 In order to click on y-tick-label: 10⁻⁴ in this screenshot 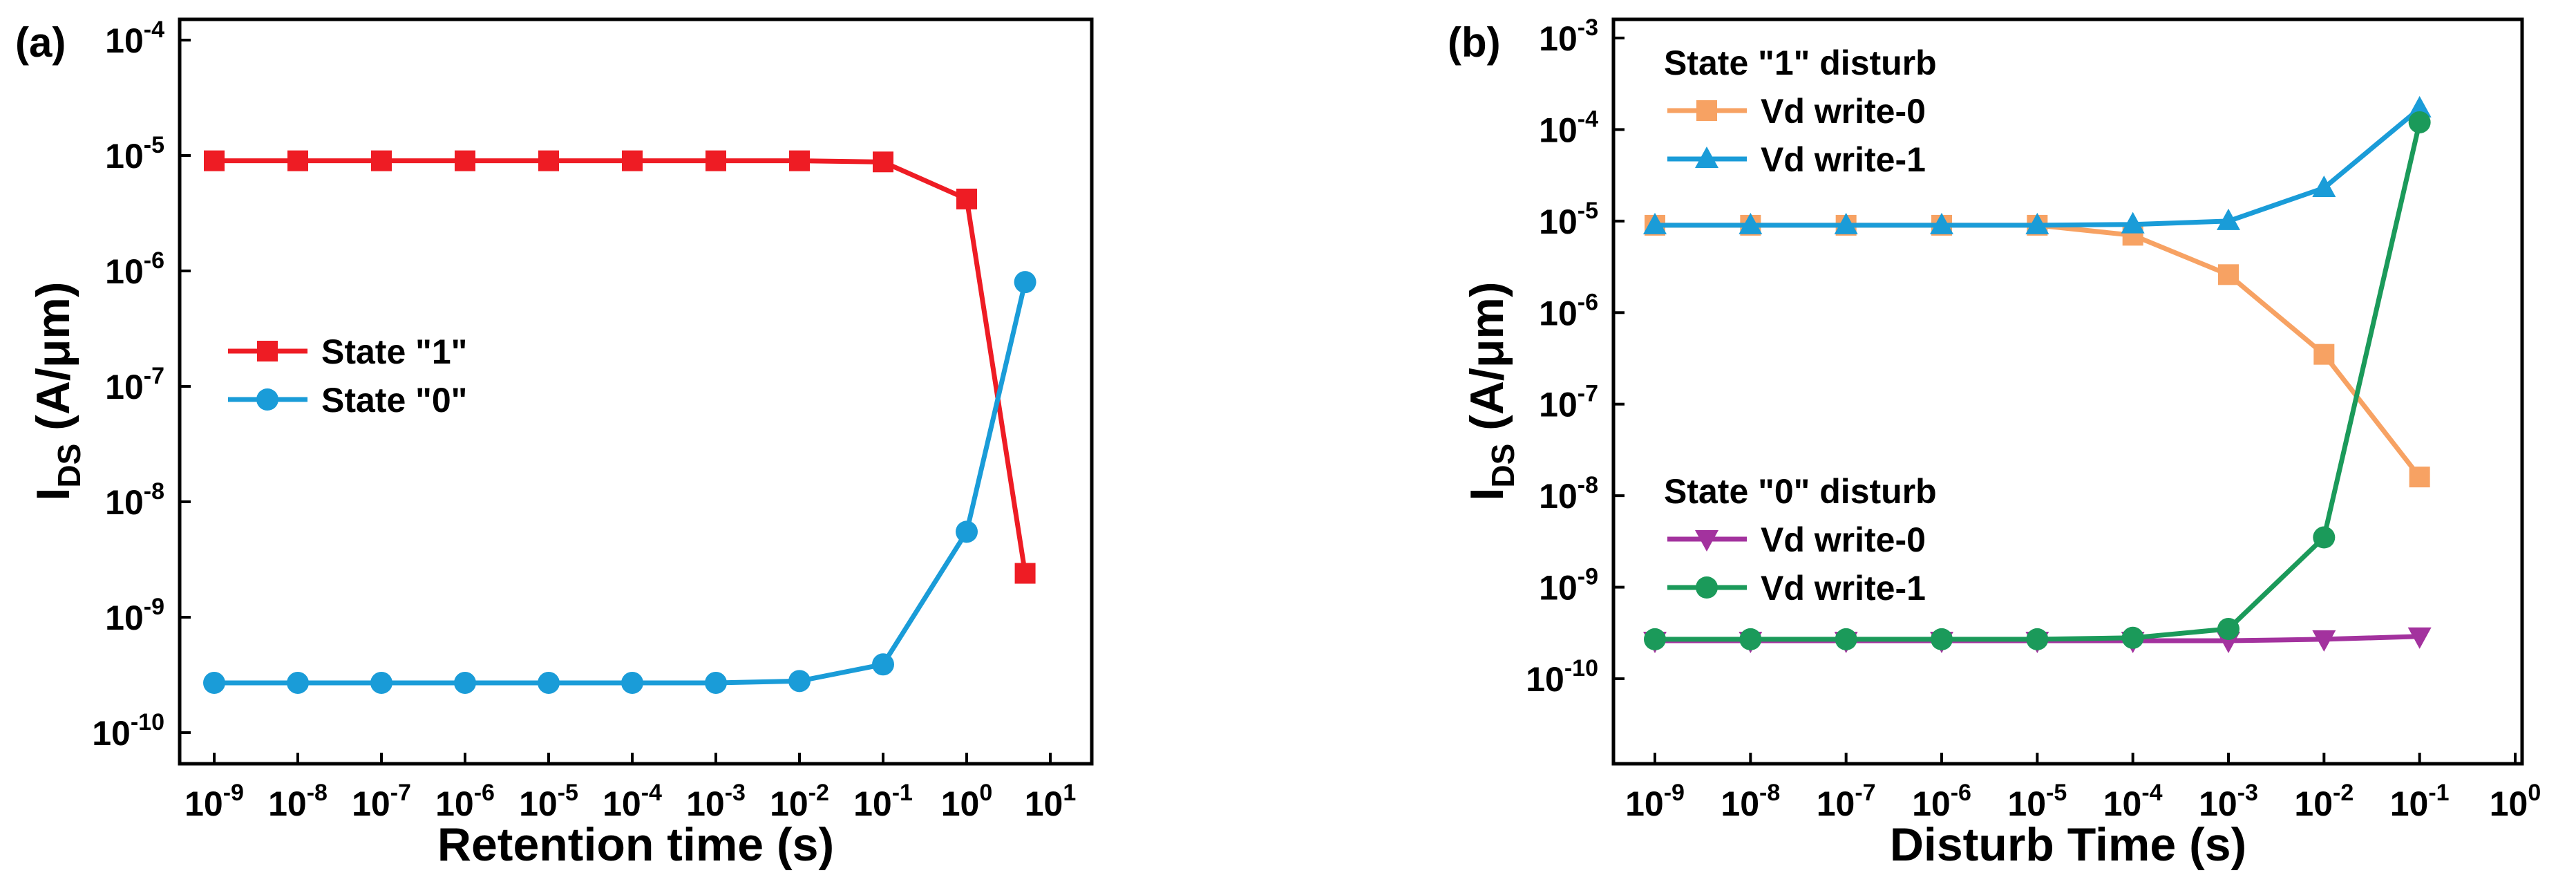, I will do `click(1568, 128)`.